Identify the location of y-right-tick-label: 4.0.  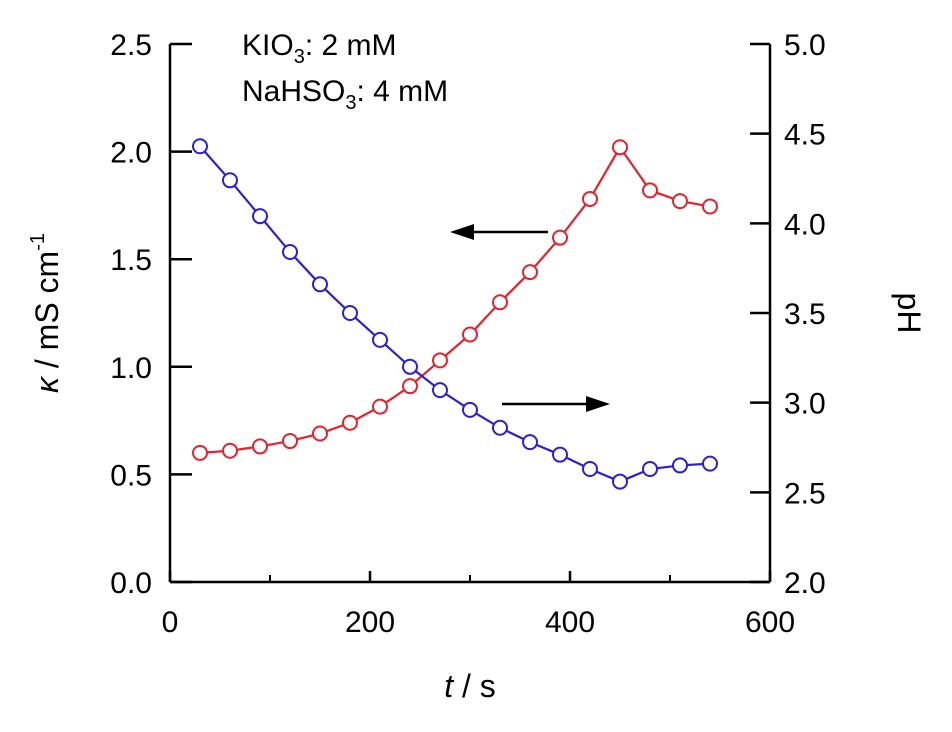
(805, 224).